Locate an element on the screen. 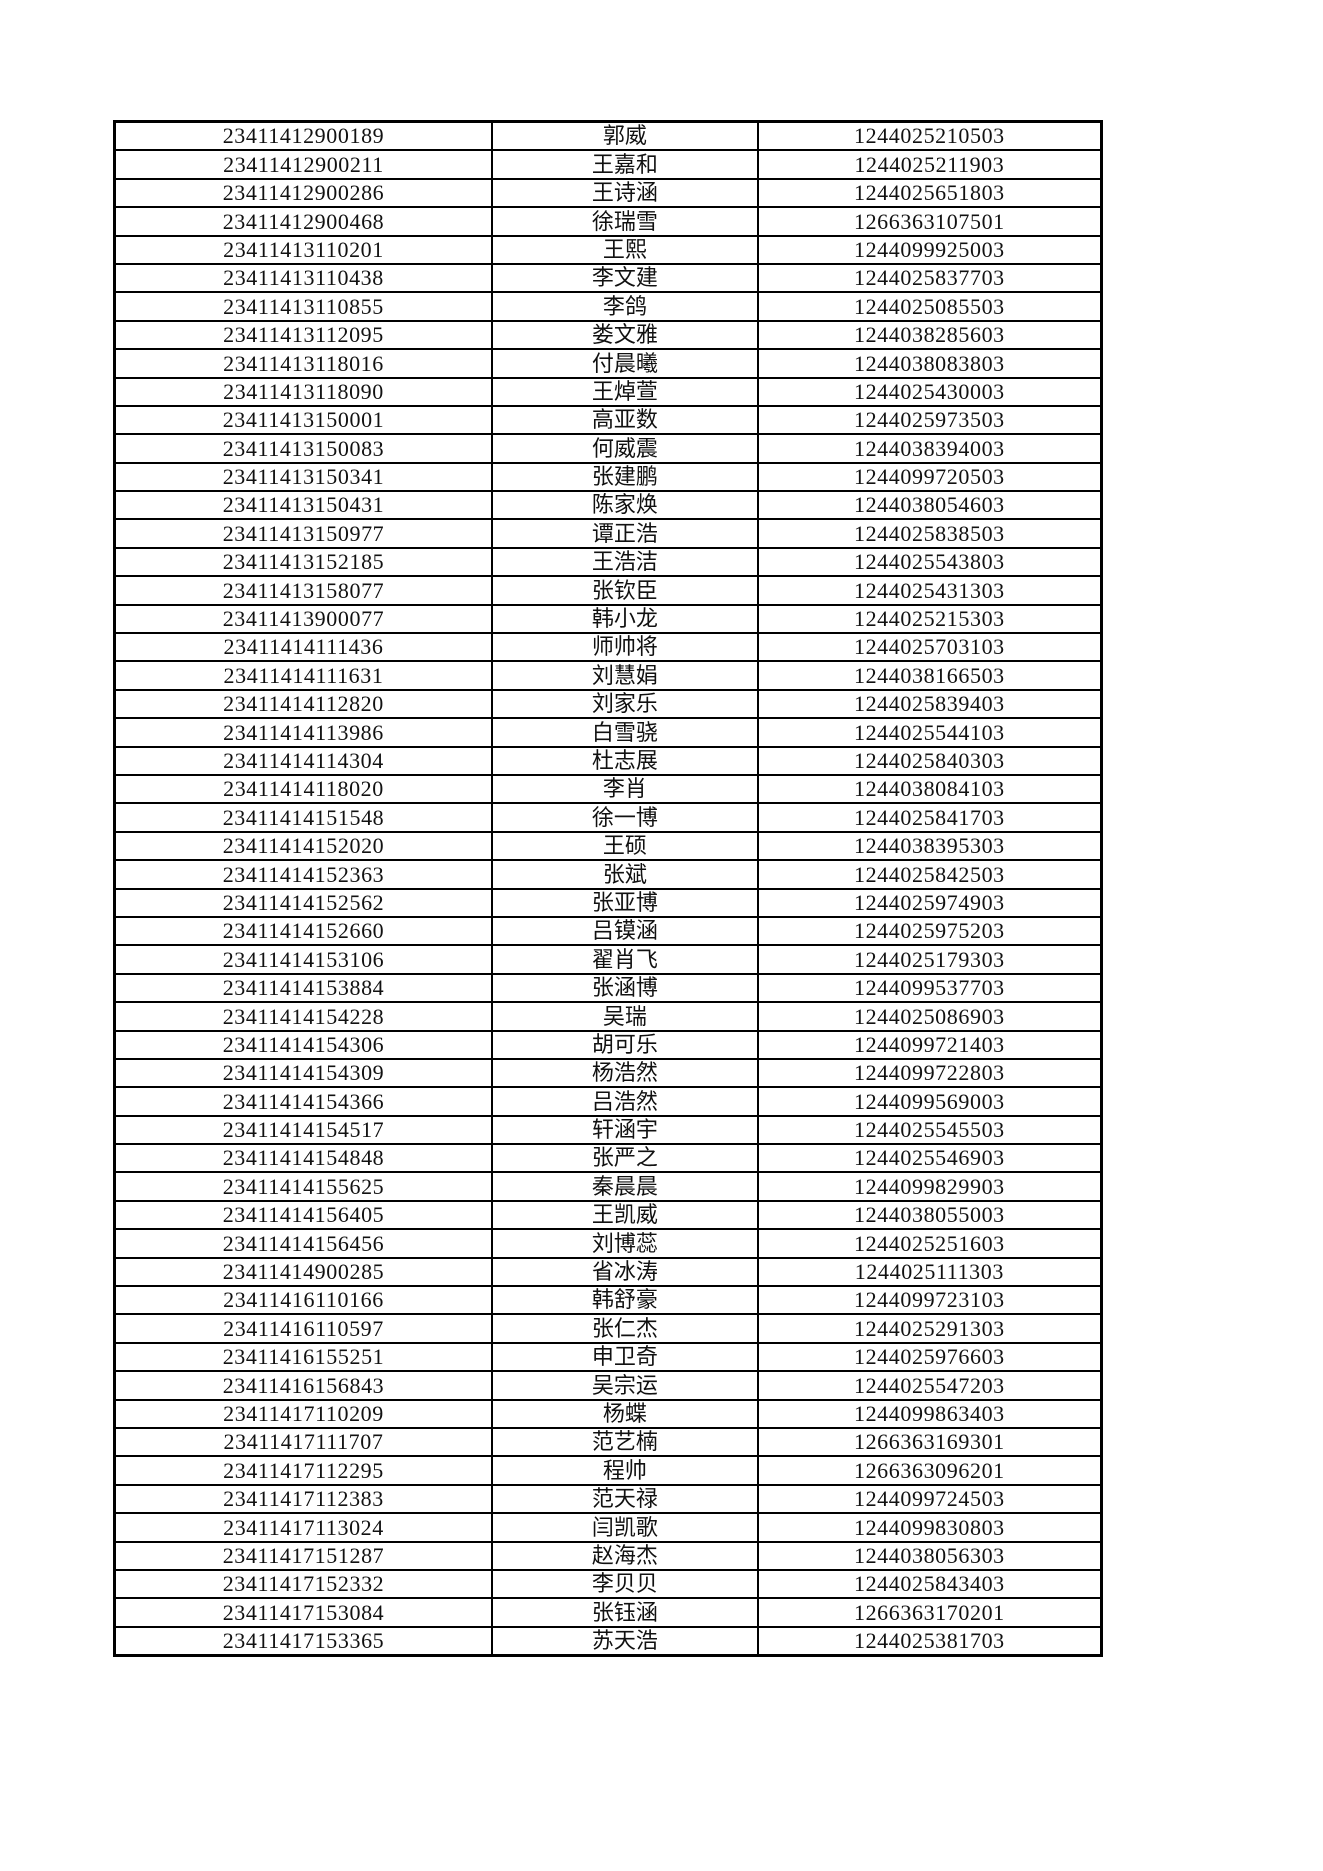 Image resolution: width=1323 pixels, height=1871 pixels. exam-number-cell: 23411414152363 is located at coordinates (303, 874).